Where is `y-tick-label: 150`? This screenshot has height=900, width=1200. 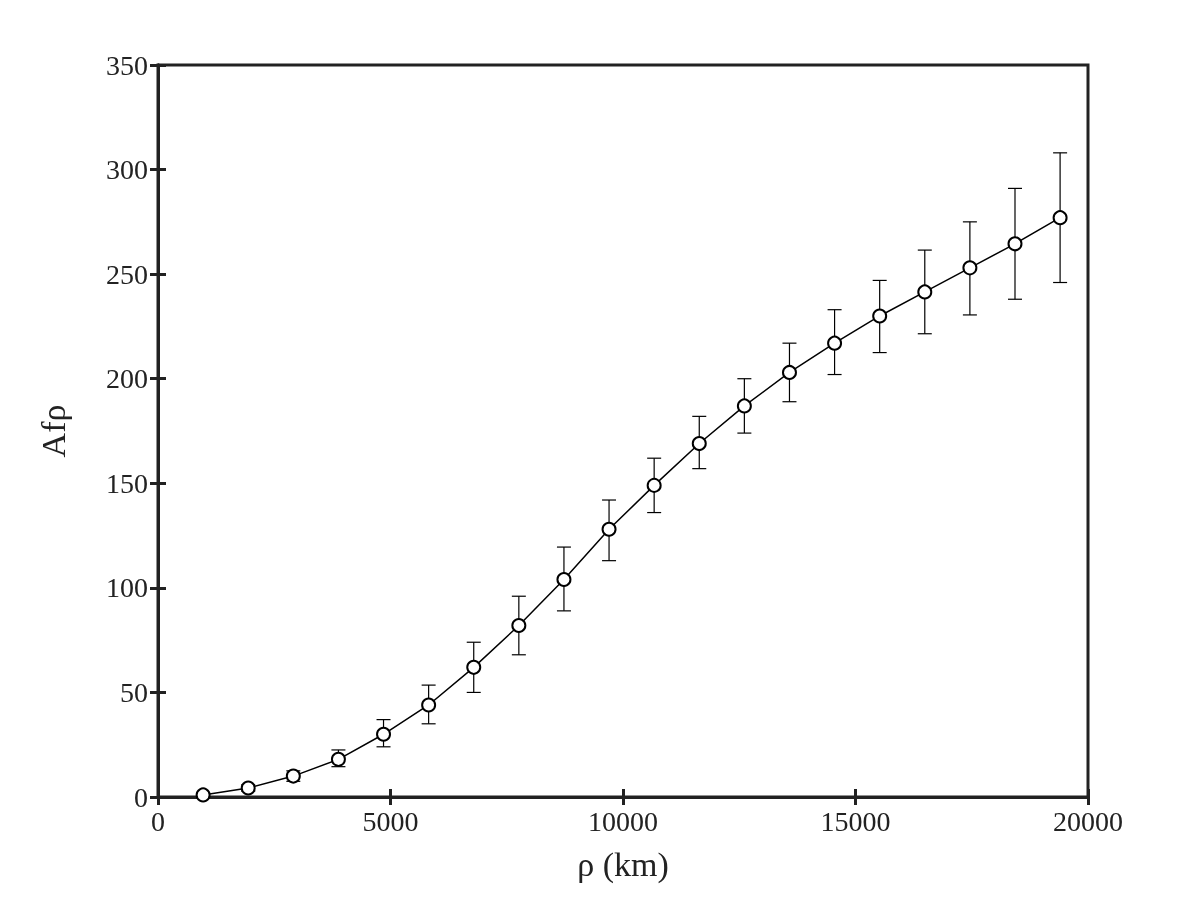 y-tick-label: 150 is located at coordinates (127, 483).